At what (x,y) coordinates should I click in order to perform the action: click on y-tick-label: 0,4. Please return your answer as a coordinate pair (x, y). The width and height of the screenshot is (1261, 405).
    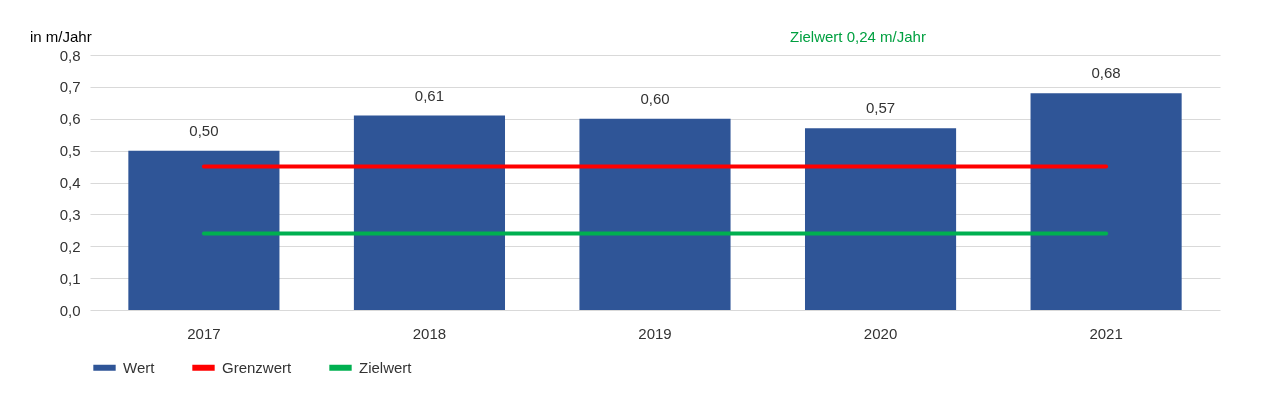
    Looking at the image, I should click on (70, 182).